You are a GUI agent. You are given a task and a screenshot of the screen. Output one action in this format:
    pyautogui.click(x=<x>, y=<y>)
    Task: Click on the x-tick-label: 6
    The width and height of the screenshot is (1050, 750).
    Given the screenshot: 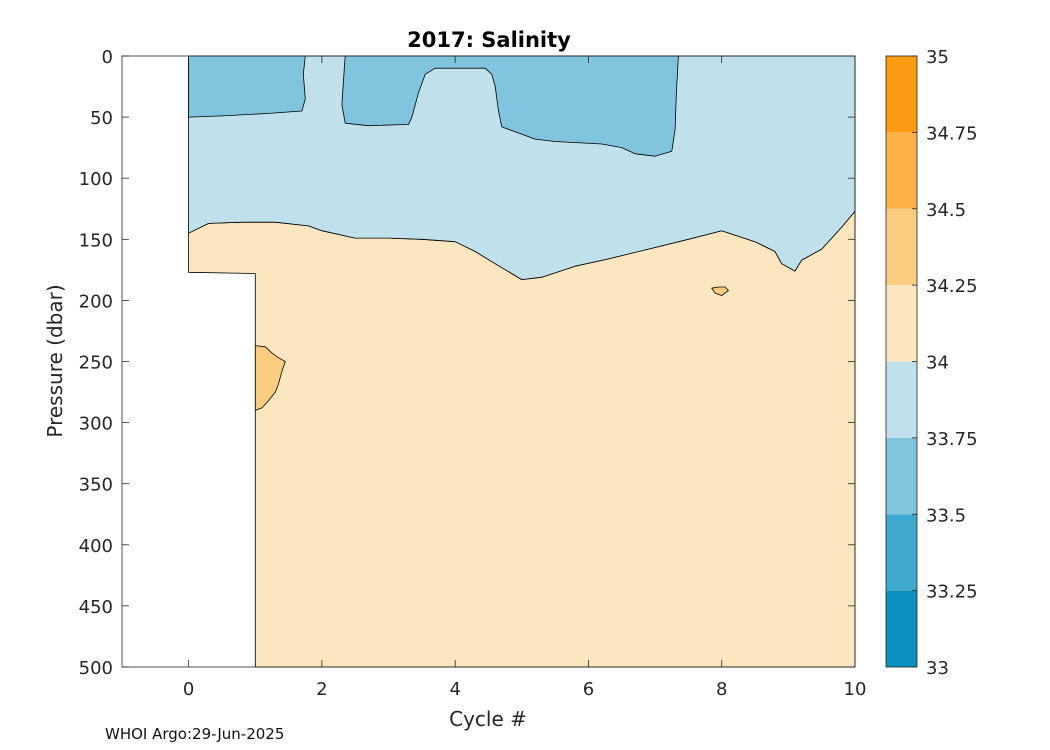 What is the action you would take?
    pyautogui.click(x=588, y=689)
    